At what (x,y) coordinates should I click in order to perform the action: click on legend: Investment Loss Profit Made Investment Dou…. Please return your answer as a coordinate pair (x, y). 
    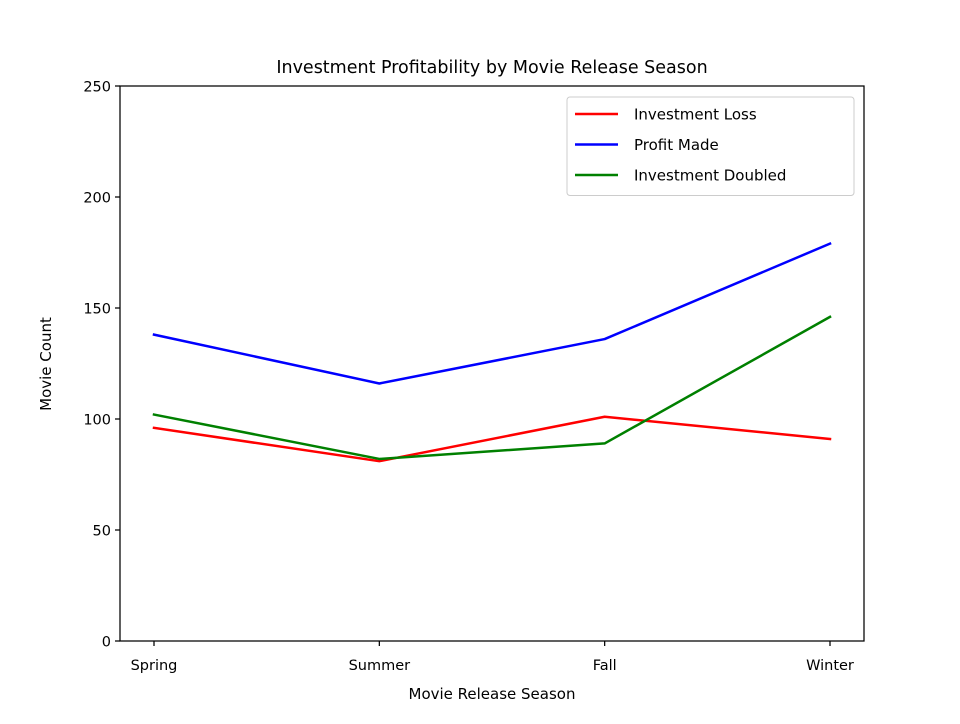
    Looking at the image, I should click on (710, 146).